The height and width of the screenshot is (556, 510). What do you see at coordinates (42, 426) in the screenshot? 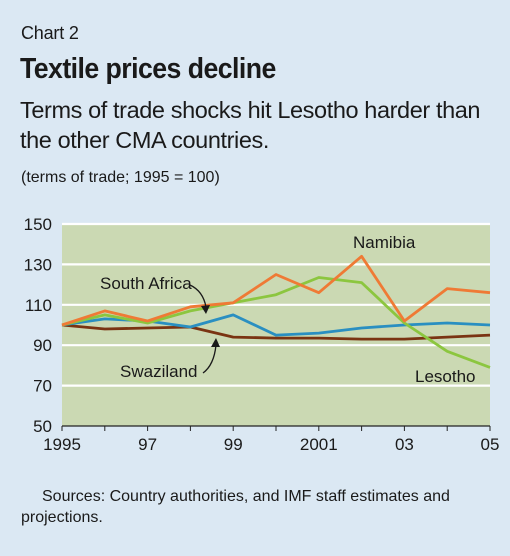
I see `y-tick-label: 50` at bounding box center [42, 426].